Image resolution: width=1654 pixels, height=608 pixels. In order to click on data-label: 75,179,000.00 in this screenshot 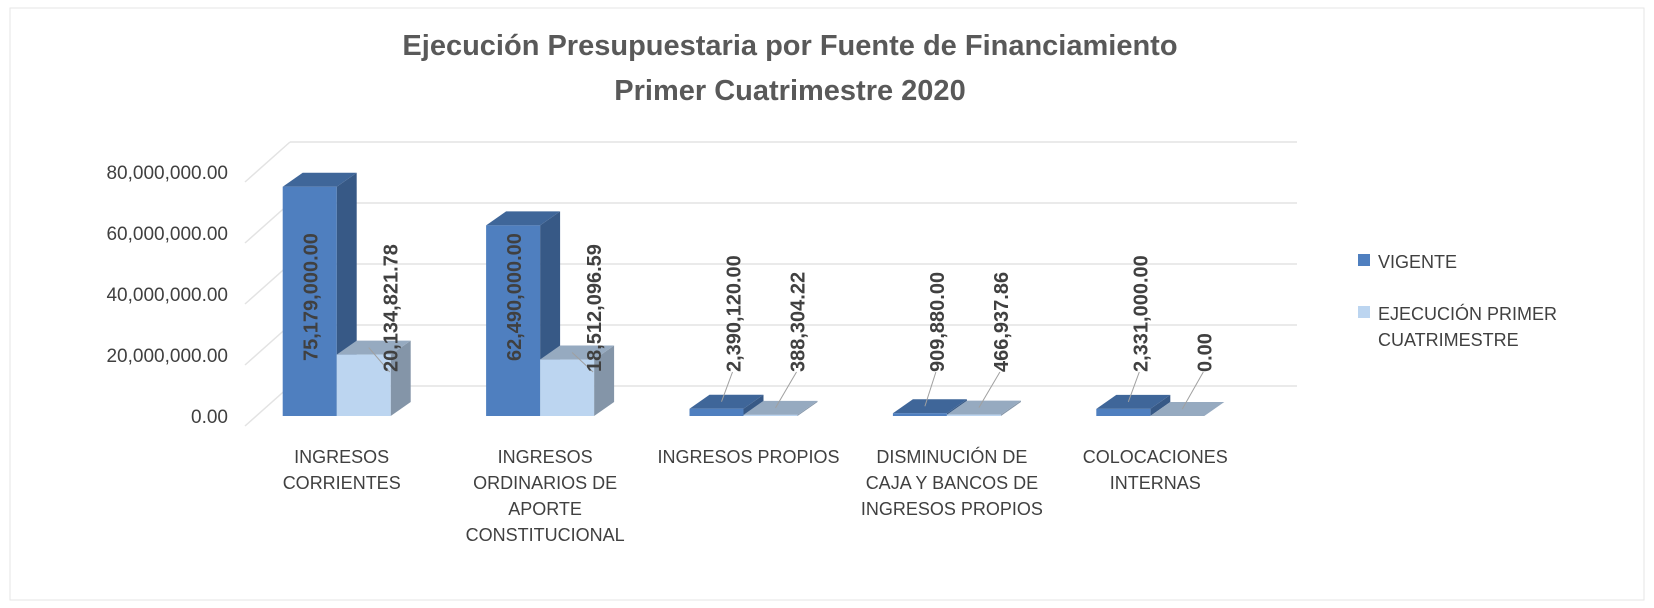, I will do `click(312, 297)`.